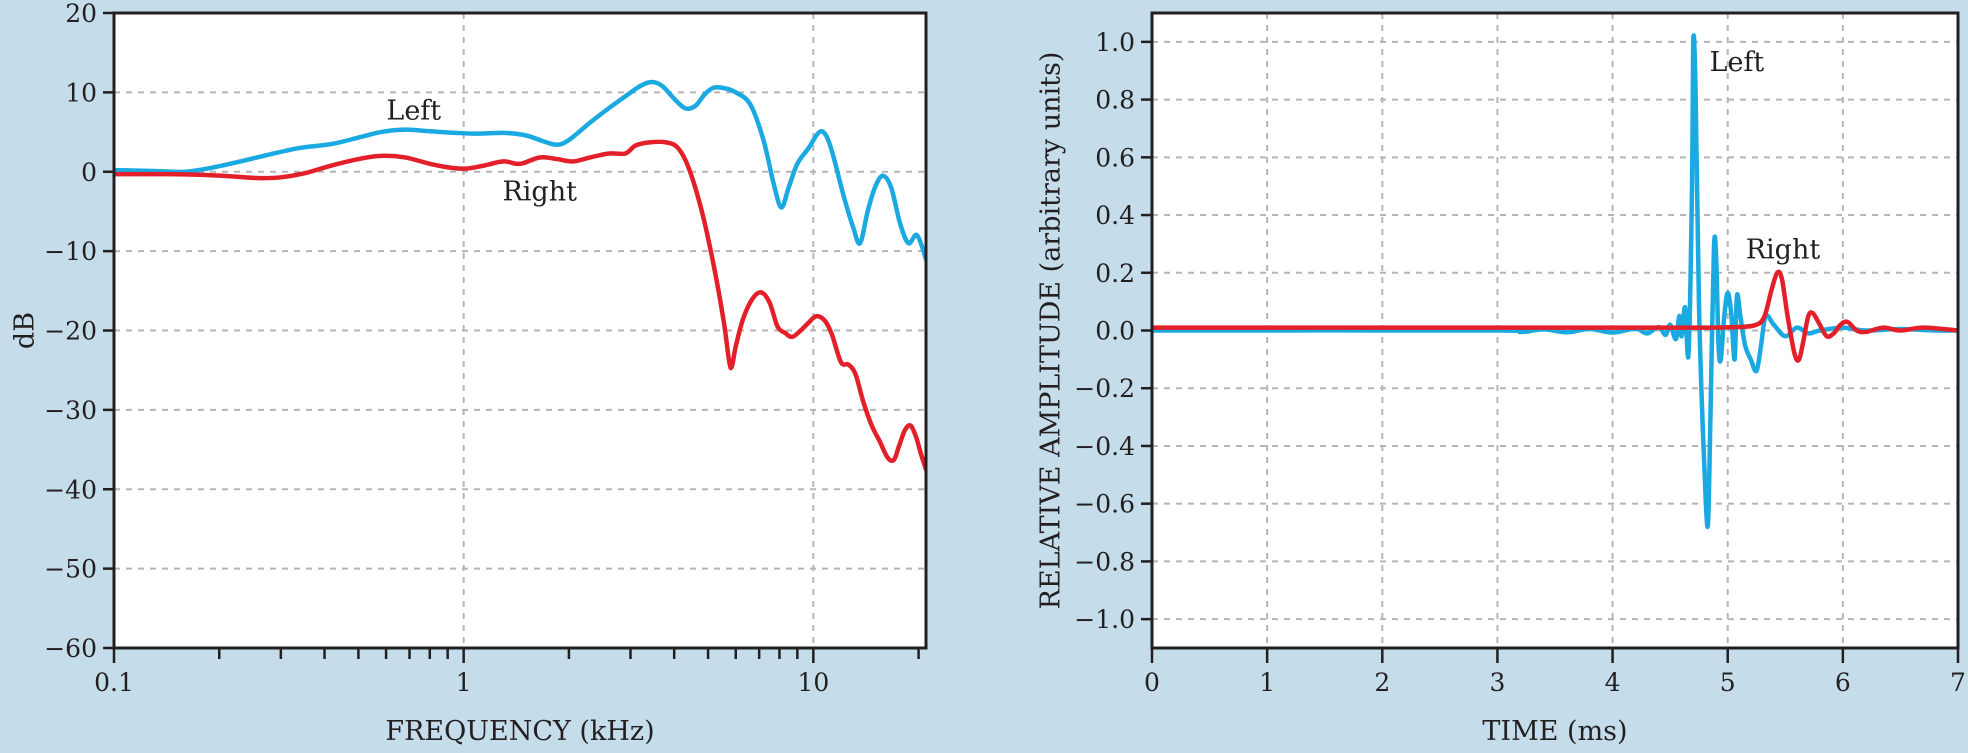  I want to click on y-tick-label: −1.0, so click(1104, 619).